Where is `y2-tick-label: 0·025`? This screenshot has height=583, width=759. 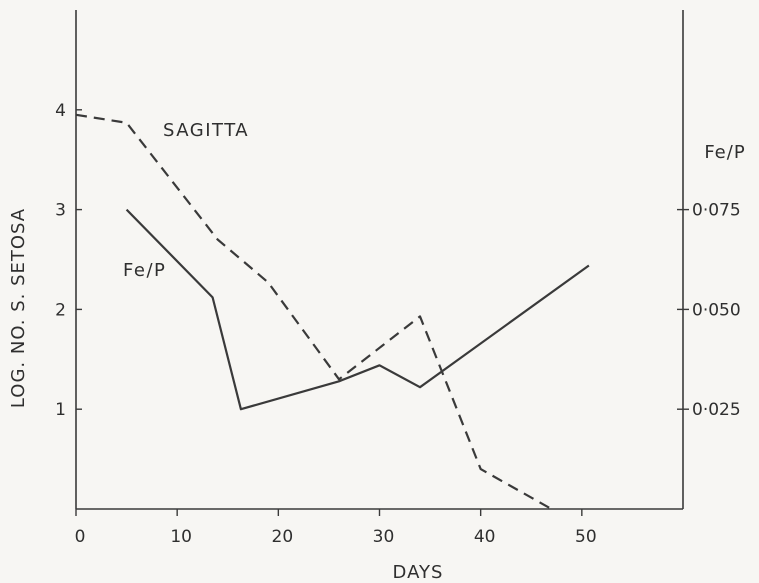 y2-tick-label: 0·025 is located at coordinates (716, 410).